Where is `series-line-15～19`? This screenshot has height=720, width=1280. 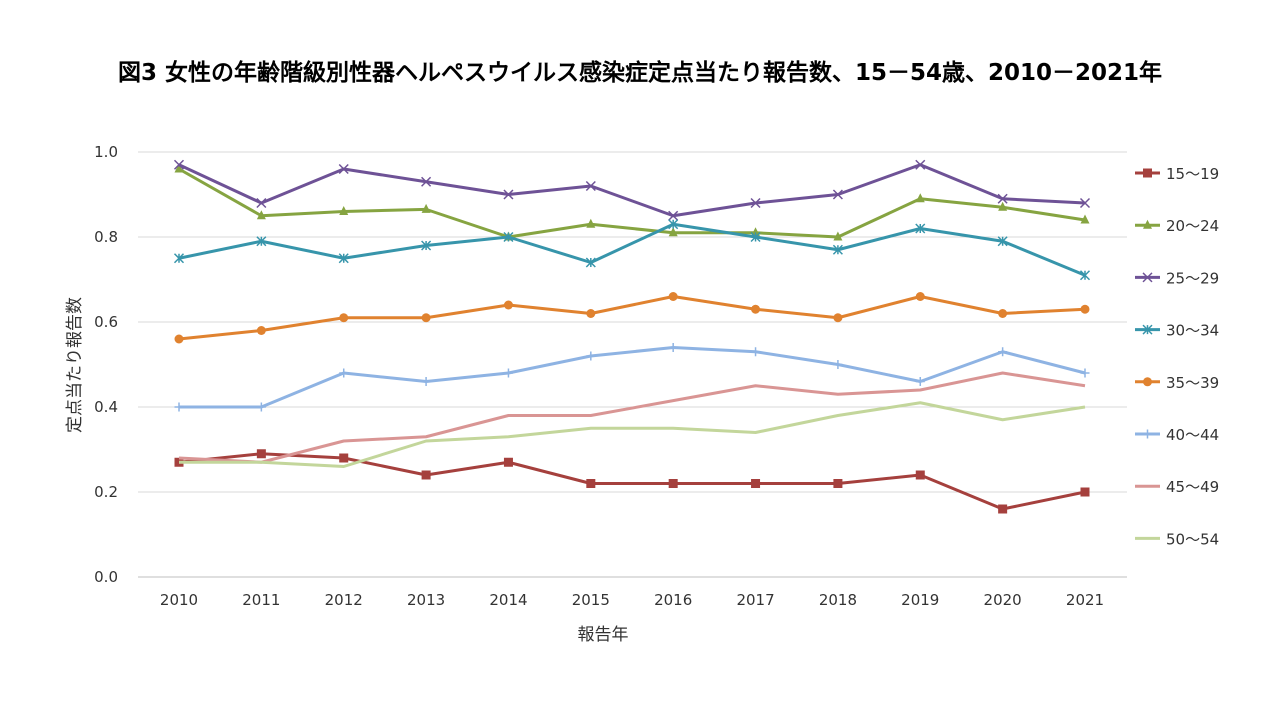 series-line-15～19 is located at coordinates (632, 481).